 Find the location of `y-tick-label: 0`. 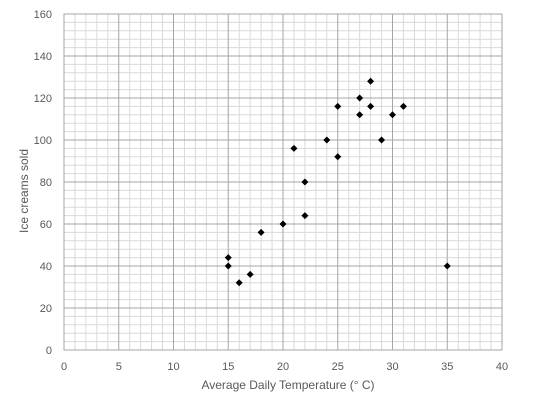

y-tick-label: 0 is located at coordinates (49, 351).